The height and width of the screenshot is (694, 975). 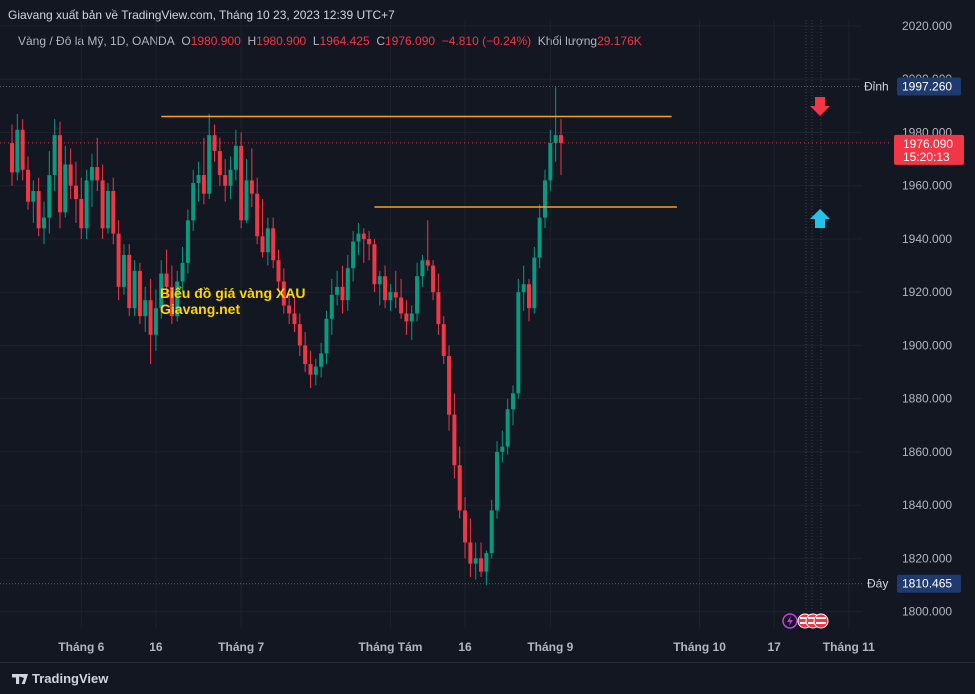 I want to click on tradingview-logo-icon, so click(x=20, y=679).